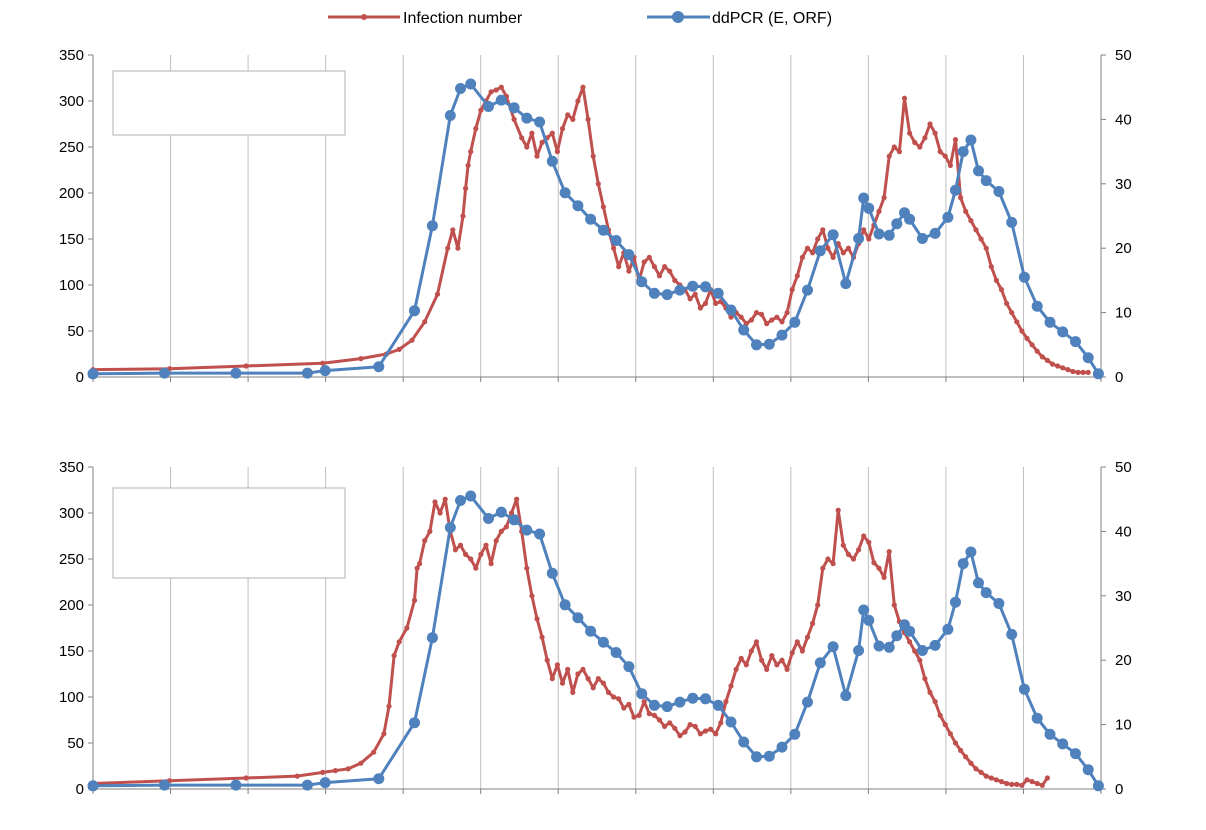 The height and width of the screenshot is (830, 1206). Describe the element at coordinates (463, 18) in the screenshot. I see `legend-label-infection: Infection number` at that location.